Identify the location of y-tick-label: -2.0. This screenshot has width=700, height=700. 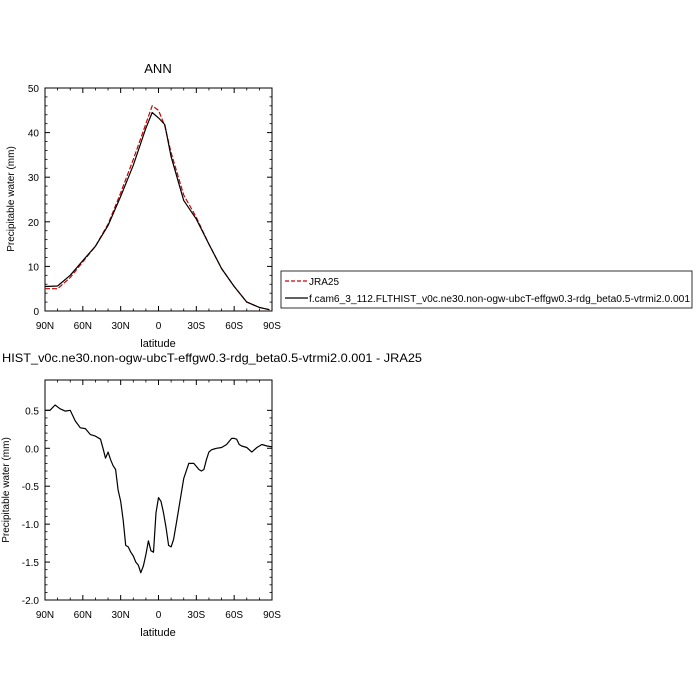
(31, 601).